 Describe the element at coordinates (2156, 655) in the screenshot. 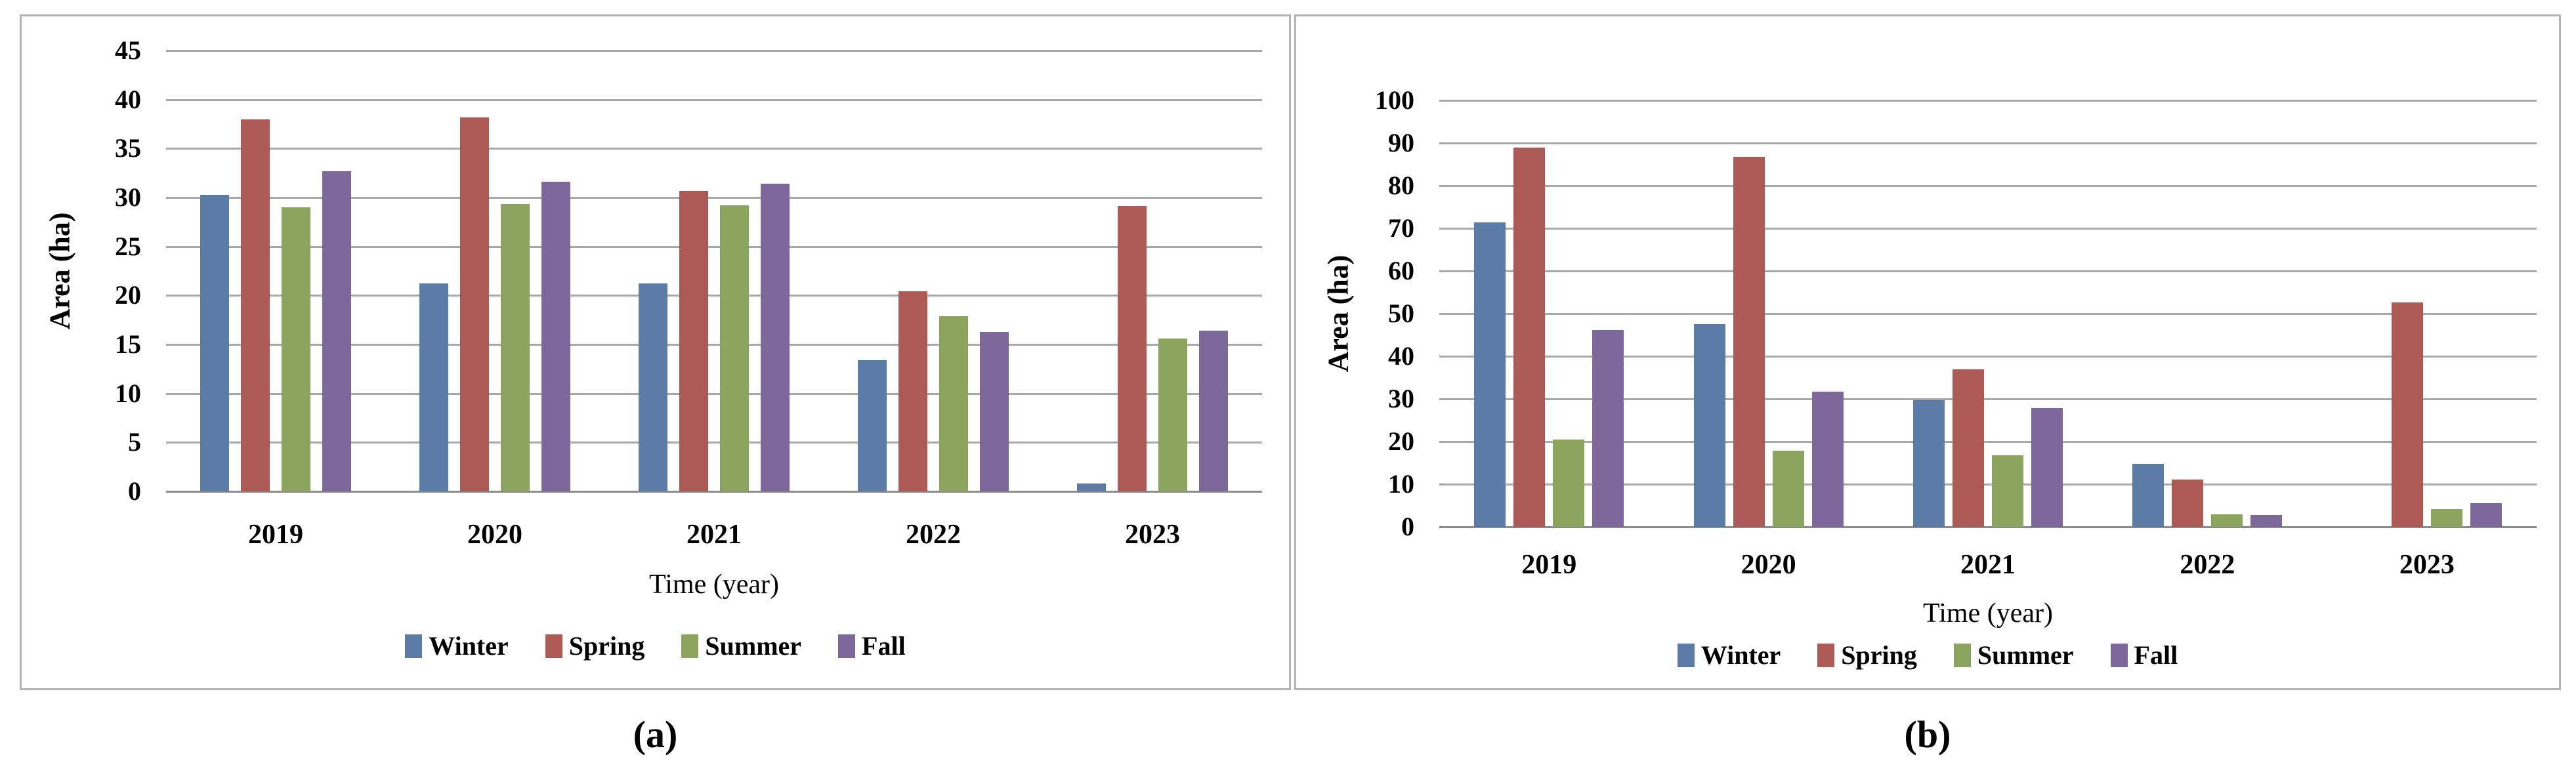

I see `legend-label: Fall` at that location.